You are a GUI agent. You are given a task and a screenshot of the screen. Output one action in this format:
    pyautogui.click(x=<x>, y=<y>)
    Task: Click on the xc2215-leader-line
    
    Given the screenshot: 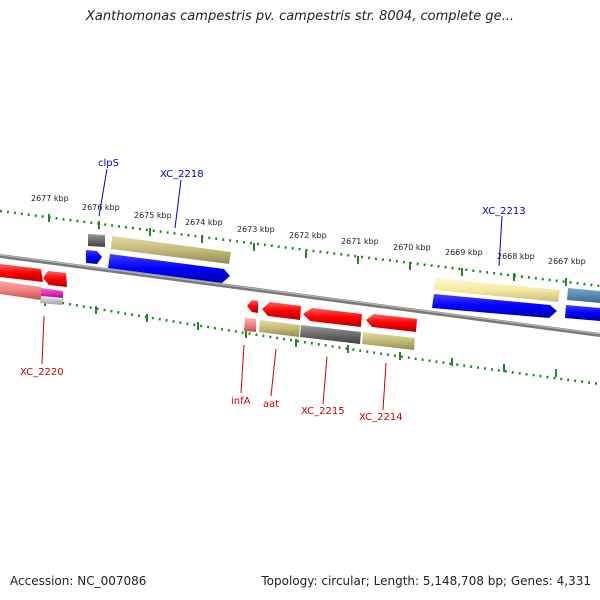 What is the action you would take?
    pyautogui.click(x=325, y=380)
    